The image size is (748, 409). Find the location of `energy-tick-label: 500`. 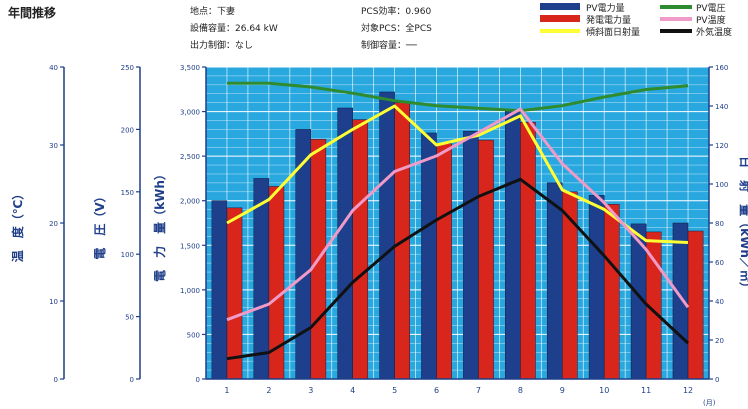

energy-tick-label: 500 is located at coordinates (193, 335).